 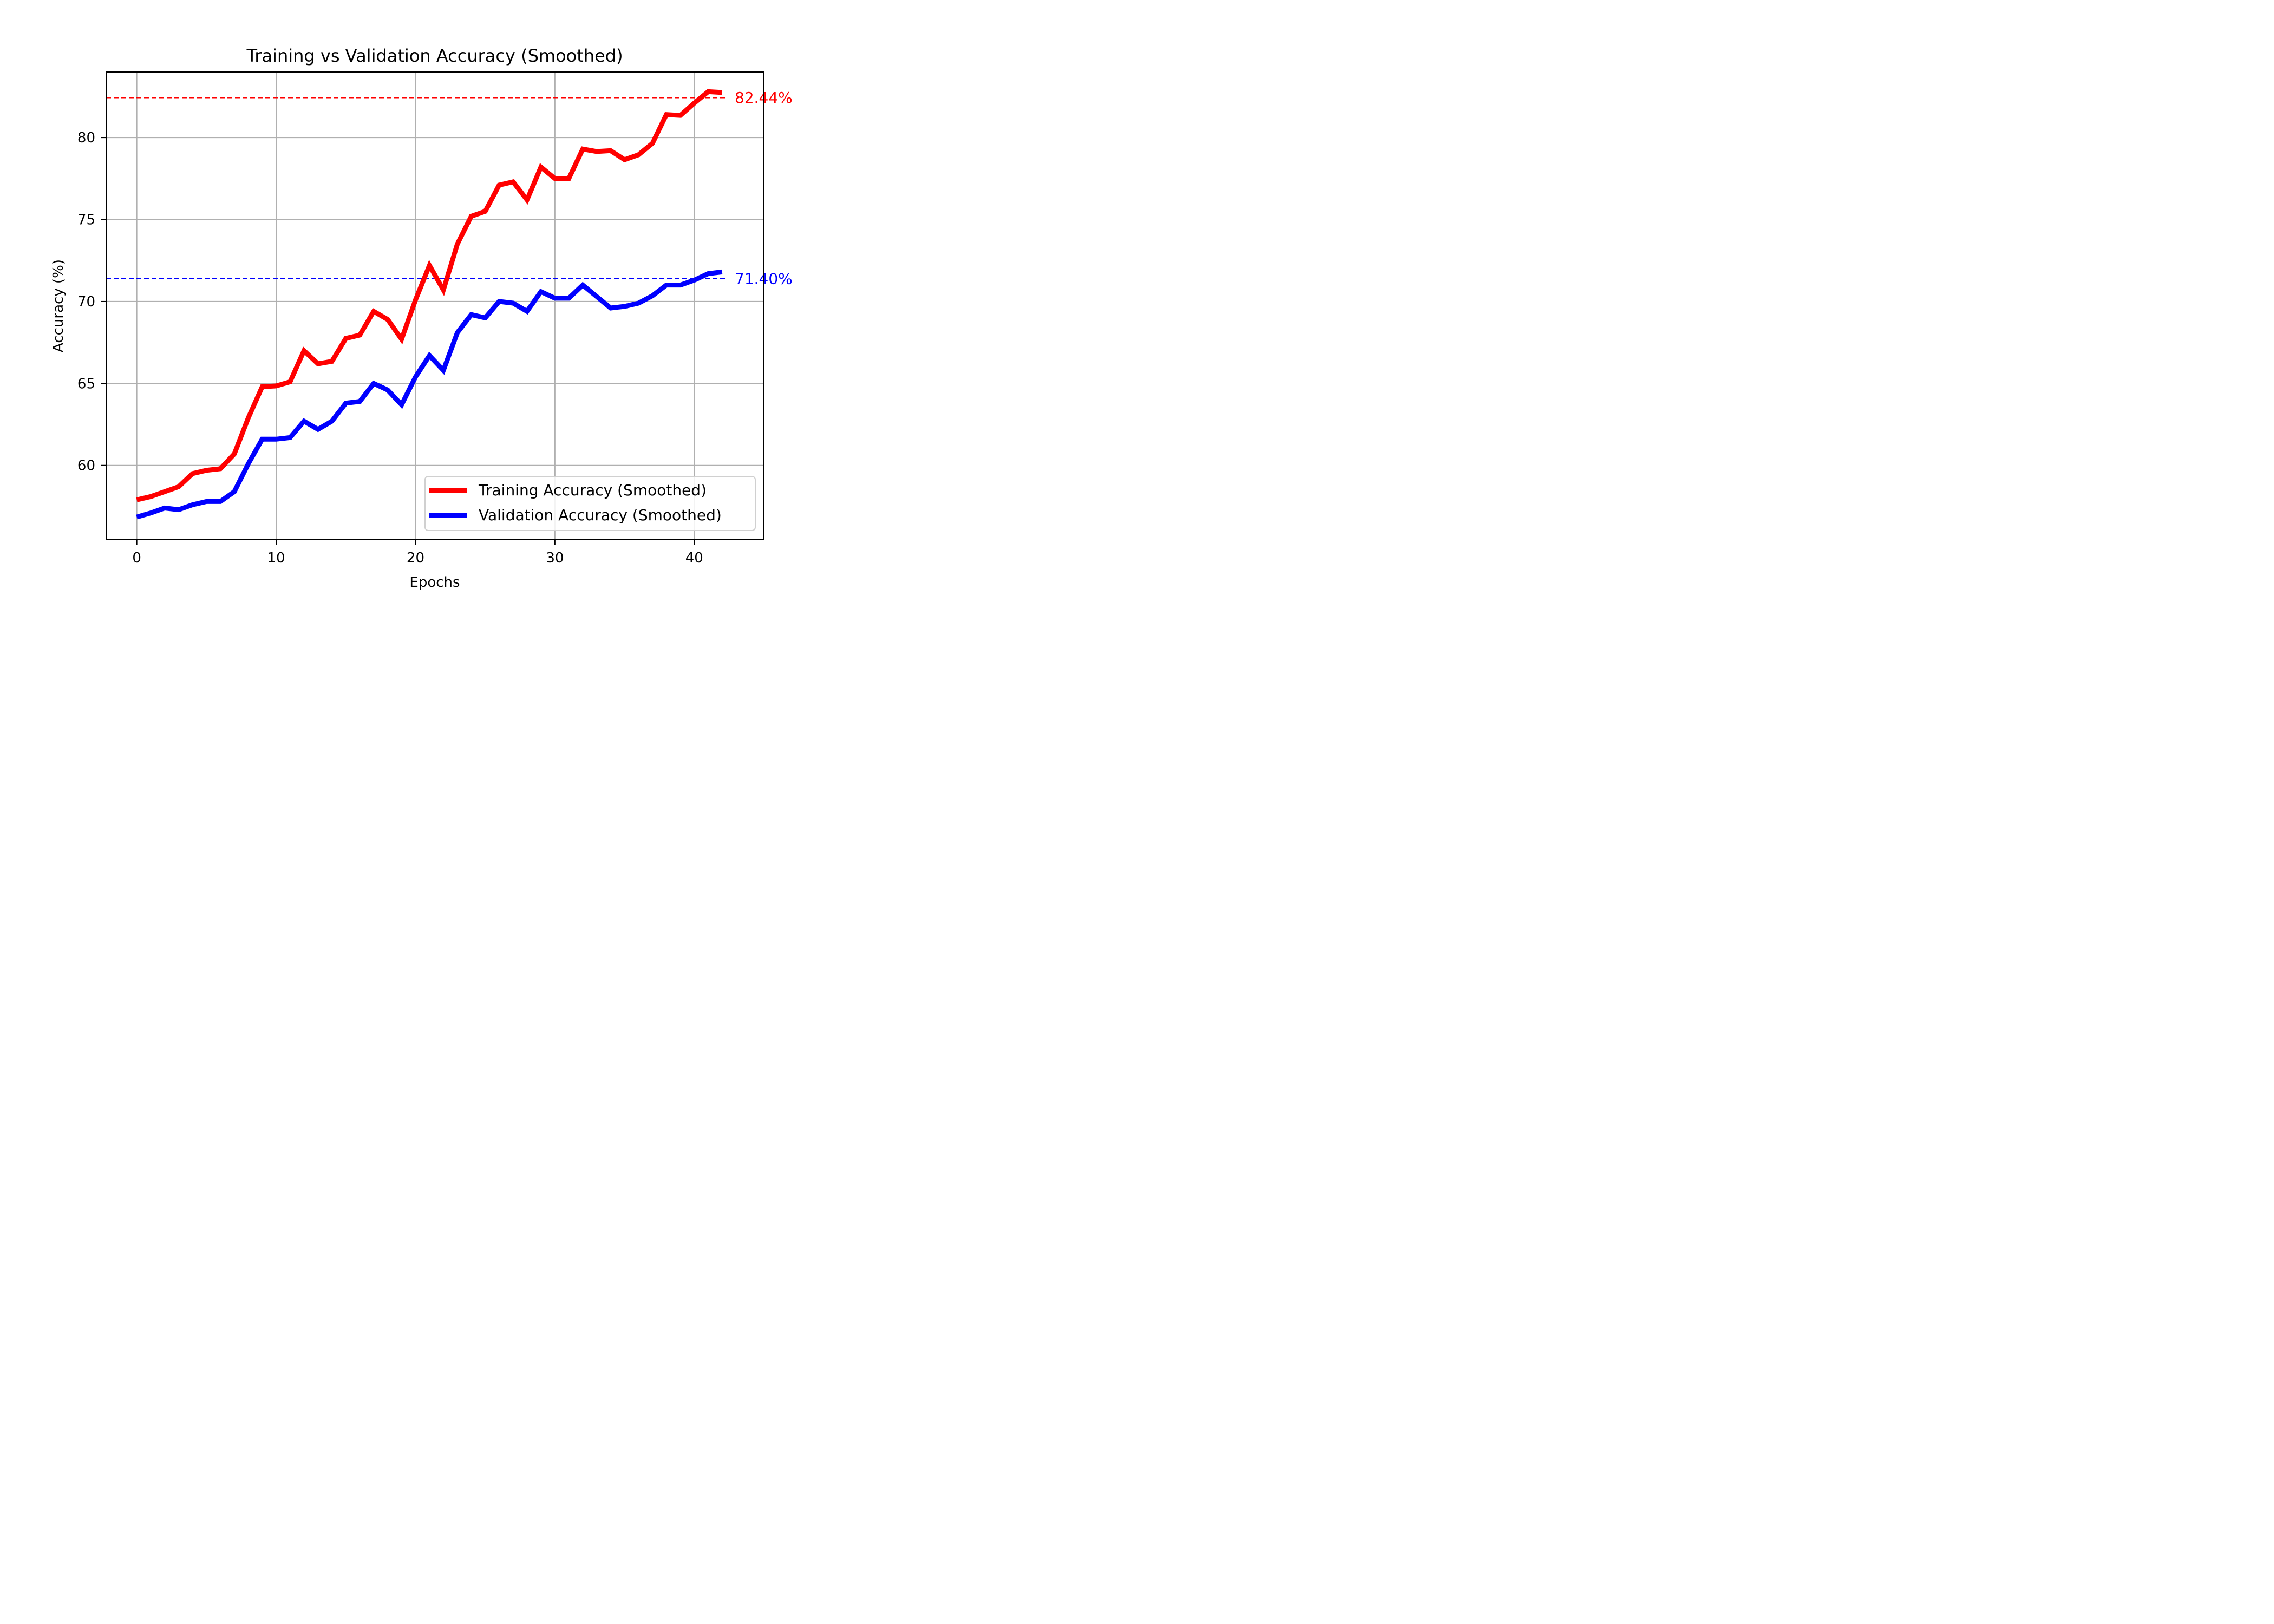 I want to click on x-axis-label: Epochs, so click(x=435, y=582).